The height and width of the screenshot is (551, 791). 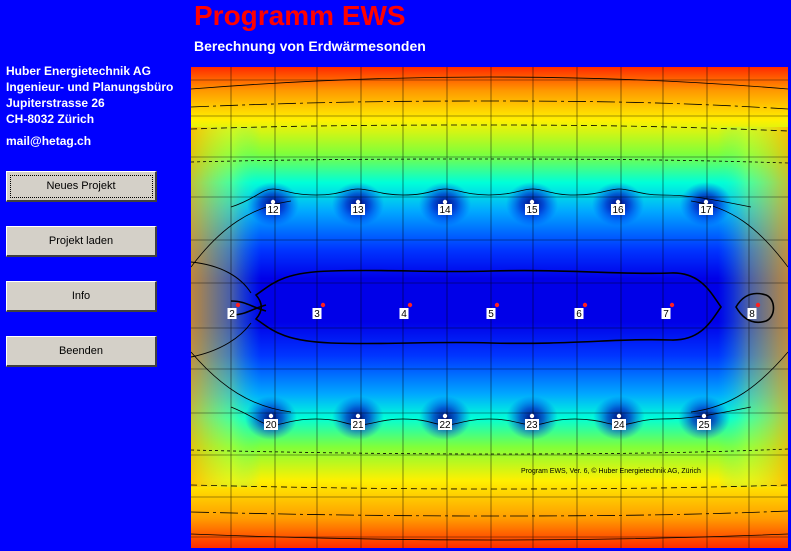 I want to click on probe-label-20: 20, so click(x=271, y=425).